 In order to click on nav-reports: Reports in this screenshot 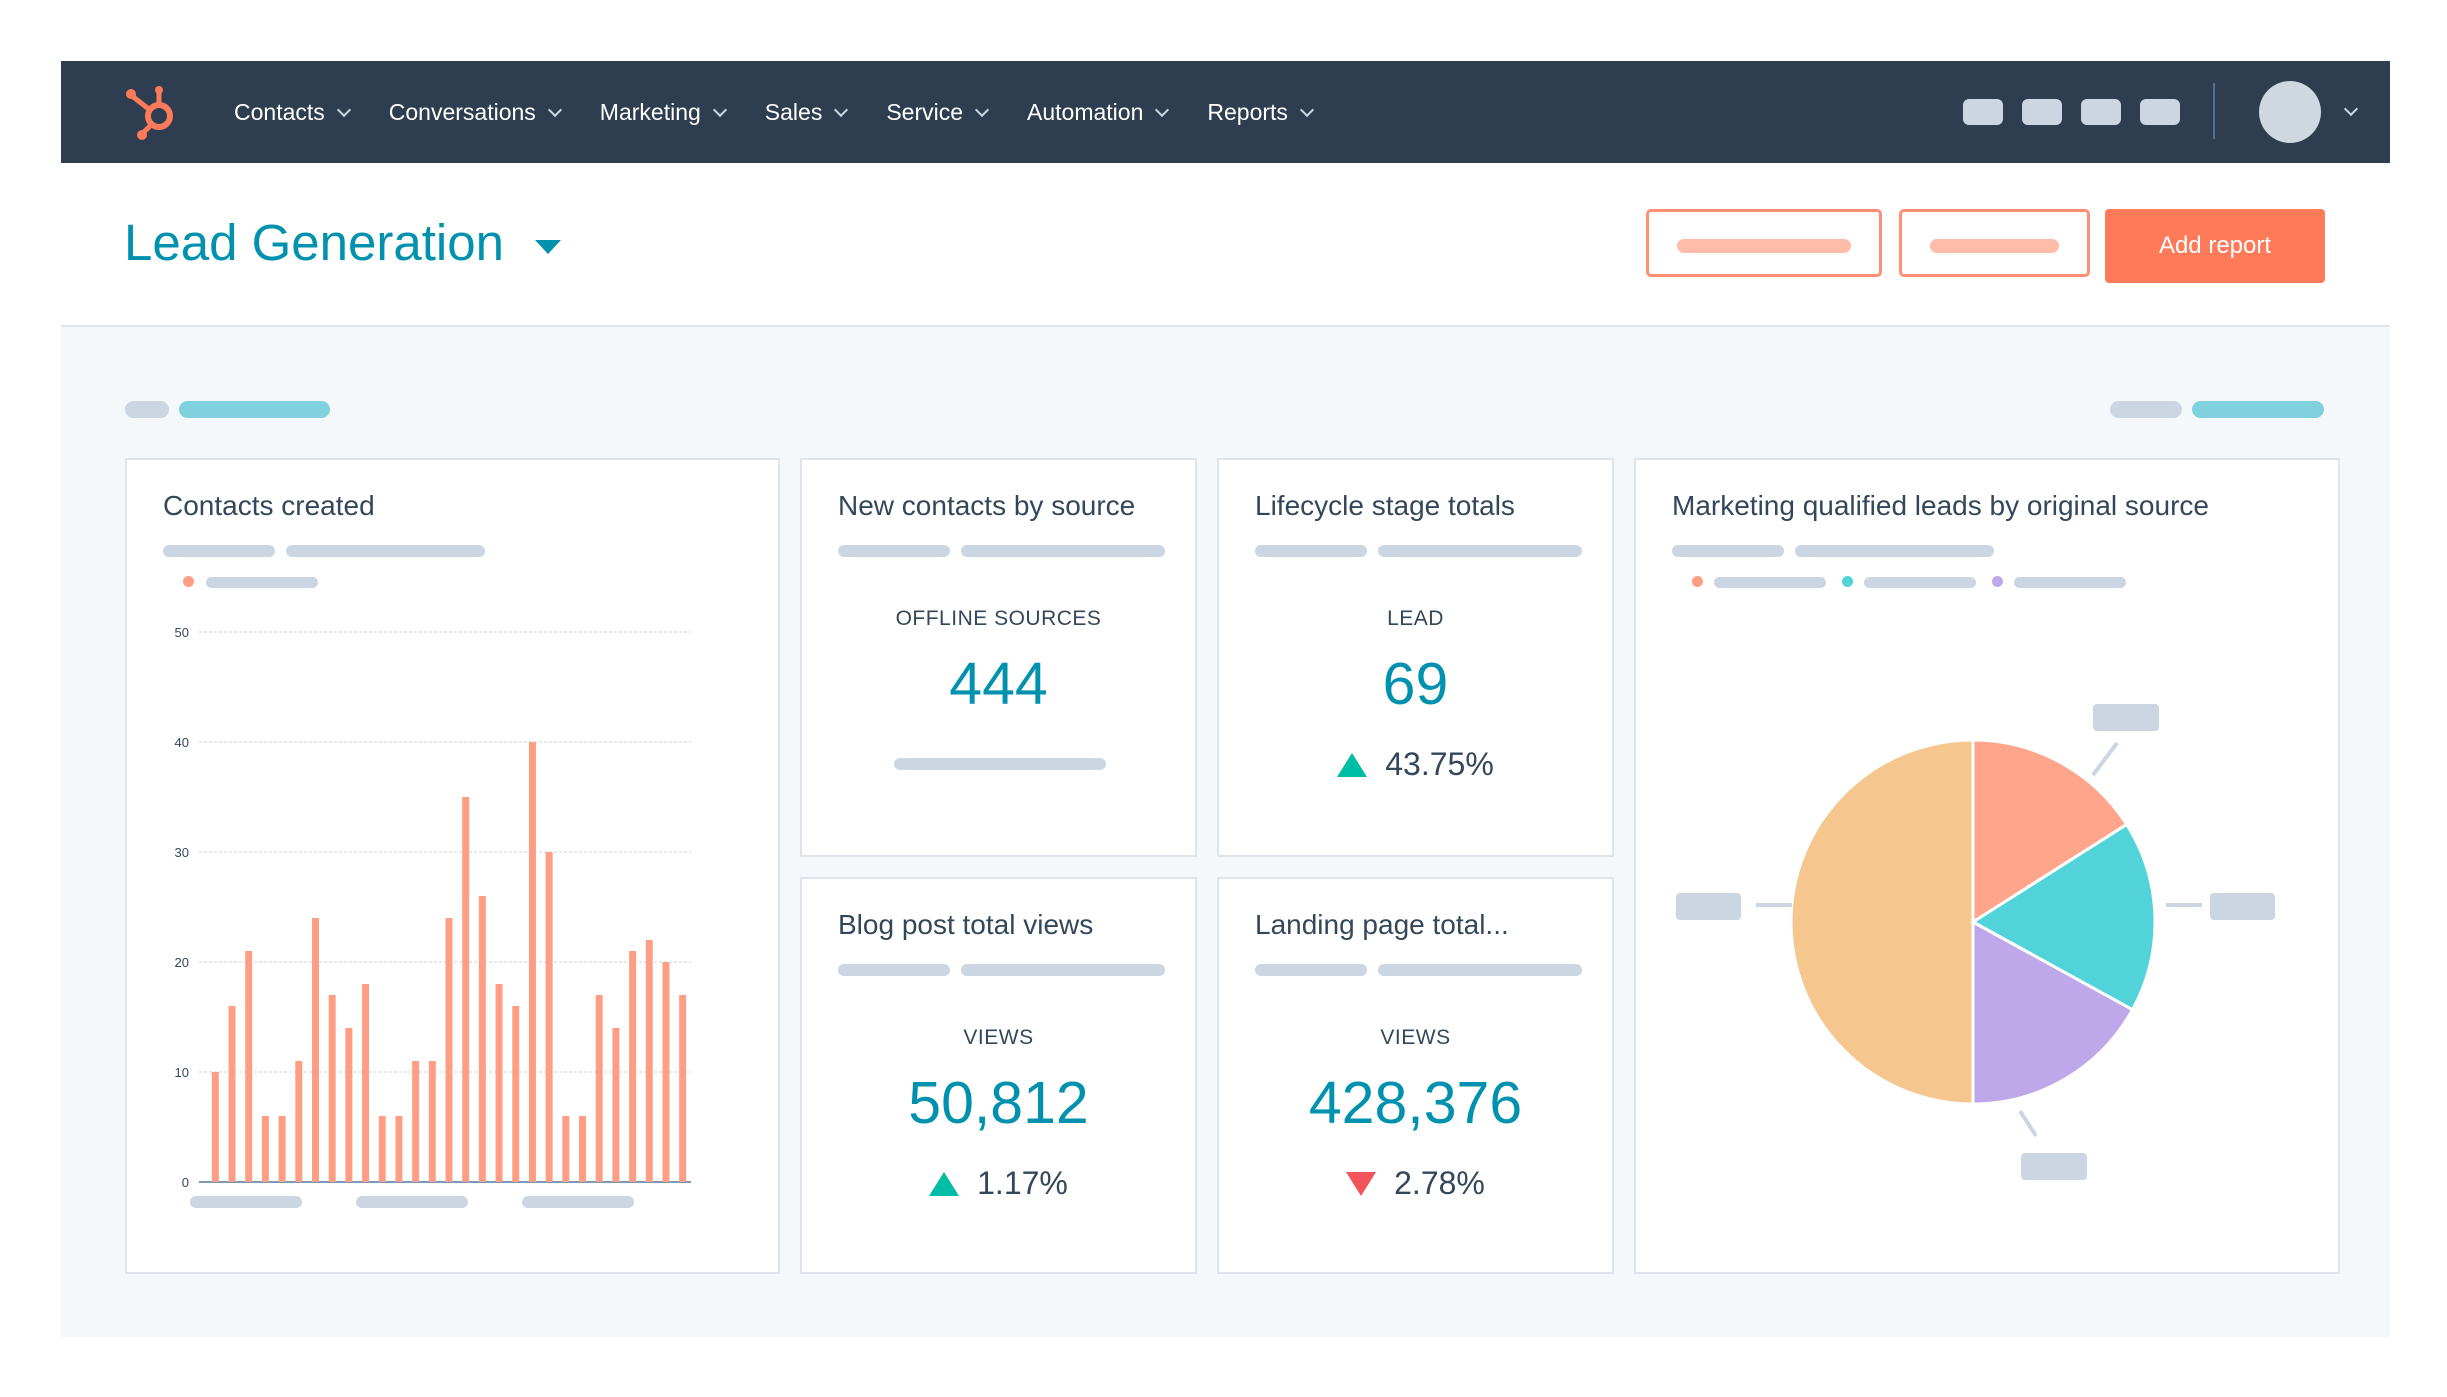, I will do `click(1261, 112)`.